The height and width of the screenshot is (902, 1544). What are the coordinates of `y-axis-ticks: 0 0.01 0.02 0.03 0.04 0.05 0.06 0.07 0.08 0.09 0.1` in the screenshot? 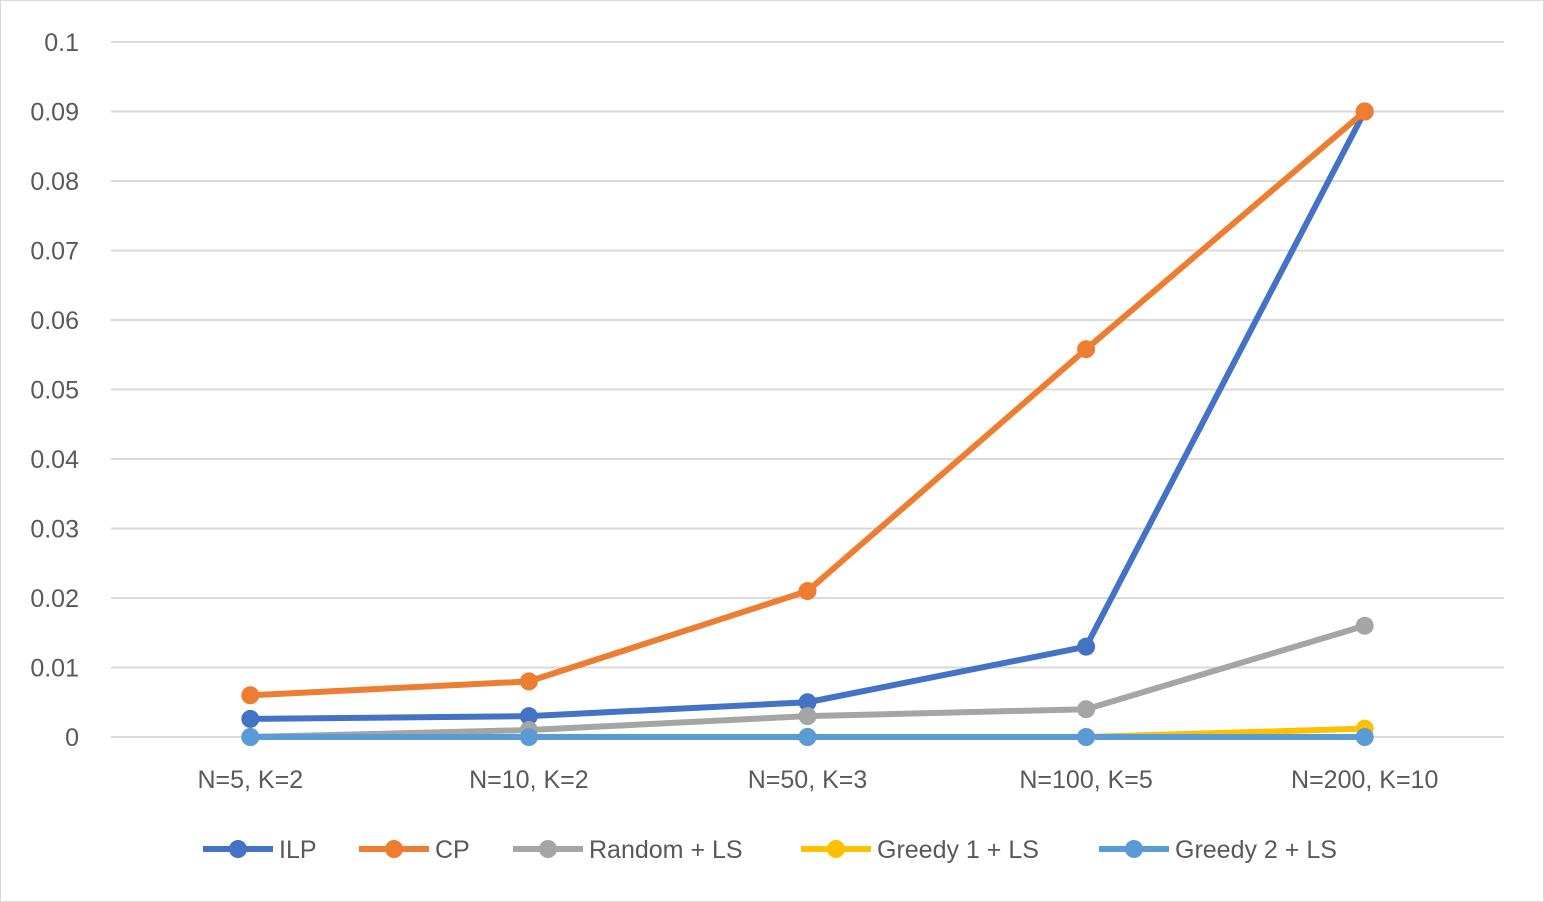 It's located at (54, 390).